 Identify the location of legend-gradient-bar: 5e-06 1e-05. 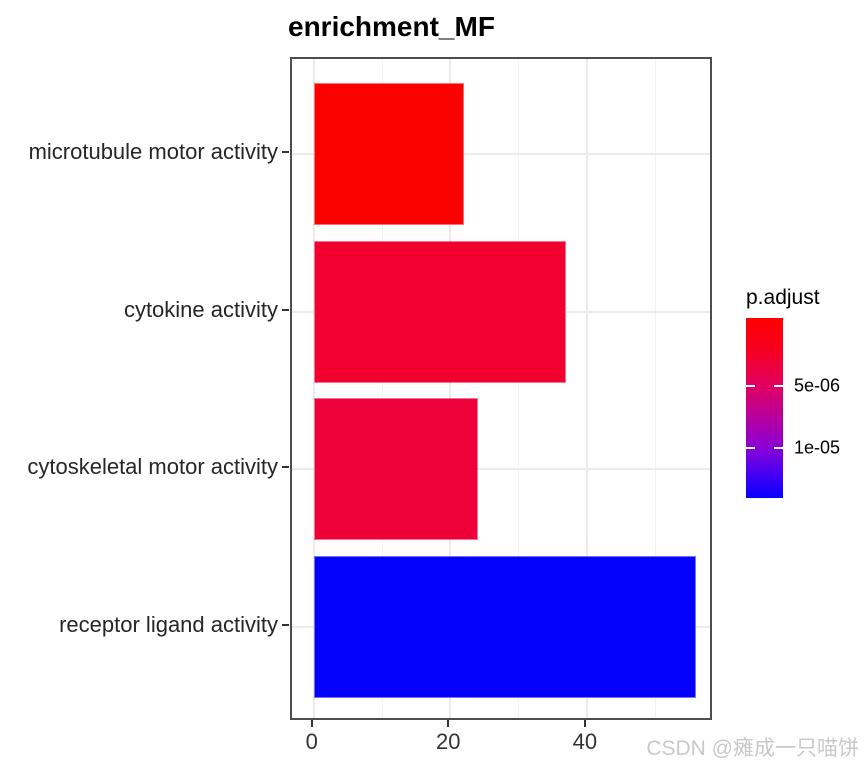
(793, 408).